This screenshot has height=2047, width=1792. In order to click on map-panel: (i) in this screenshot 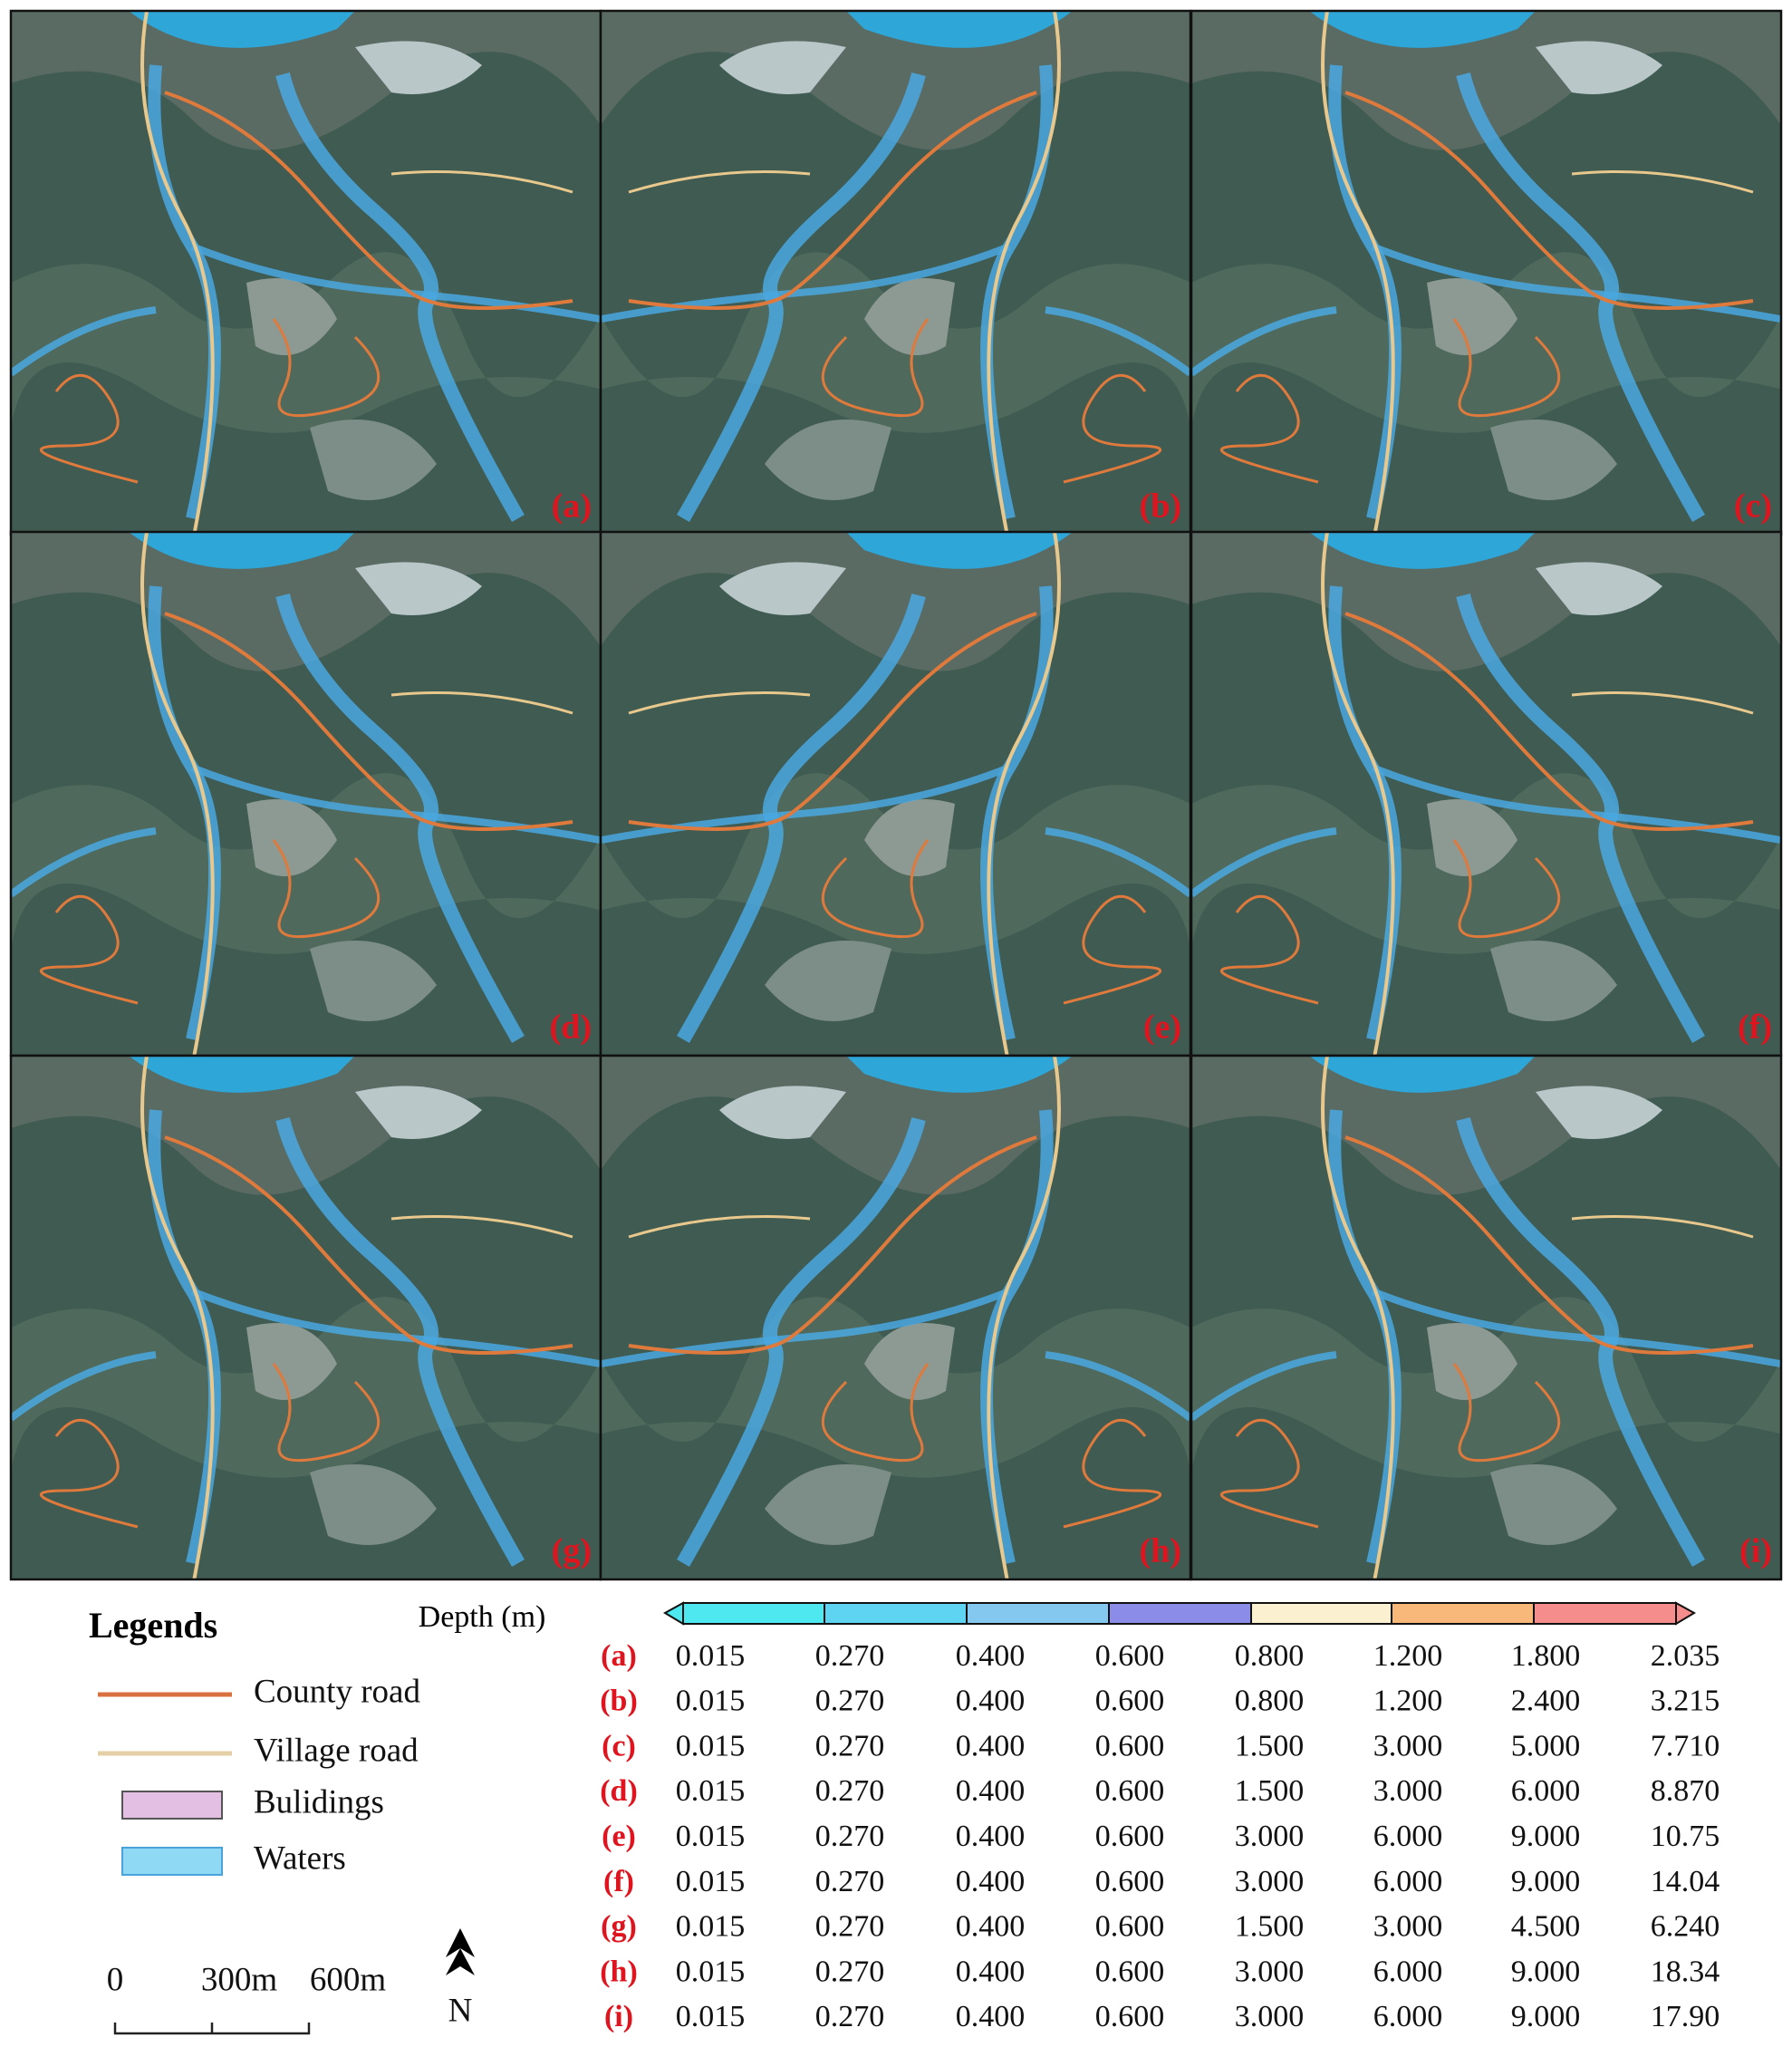, I will do `click(1486, 1318)`.